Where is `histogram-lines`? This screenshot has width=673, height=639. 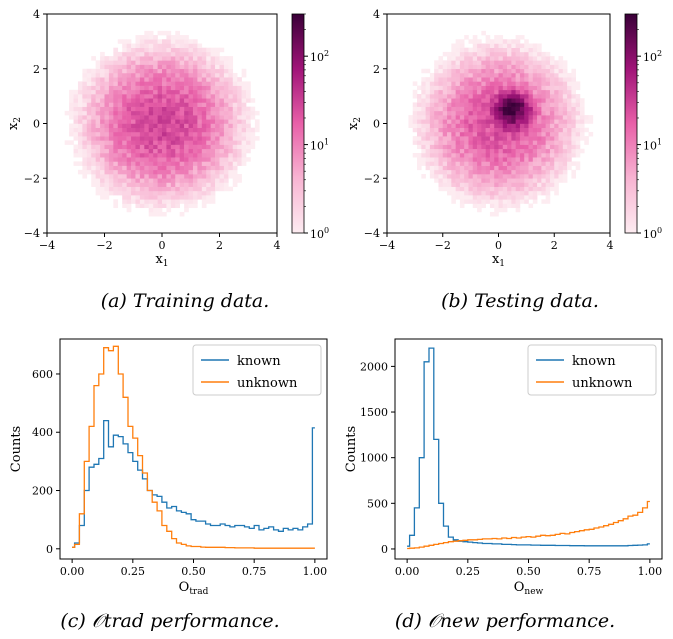 histogram-lines is located at coordinates (528, 448).